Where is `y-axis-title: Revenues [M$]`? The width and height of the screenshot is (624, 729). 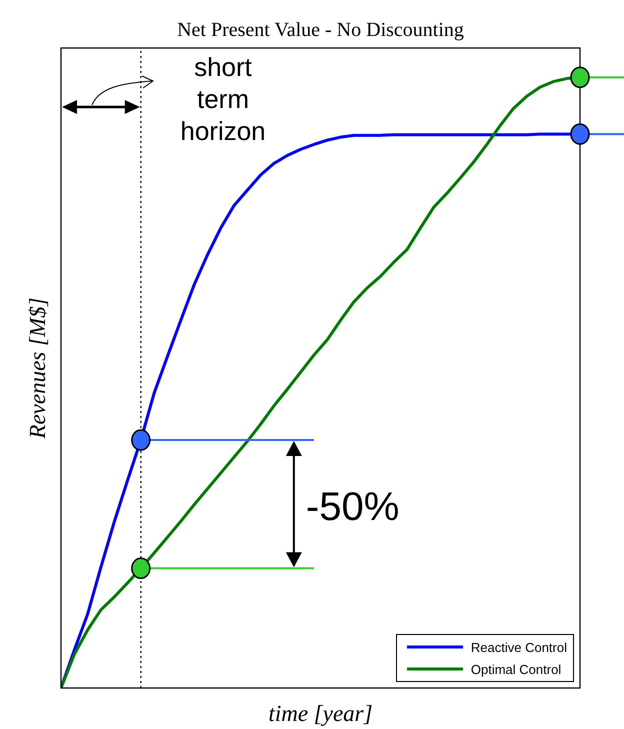
y-axis-title: Revenues [M$] is located at coordinates (37, 368).